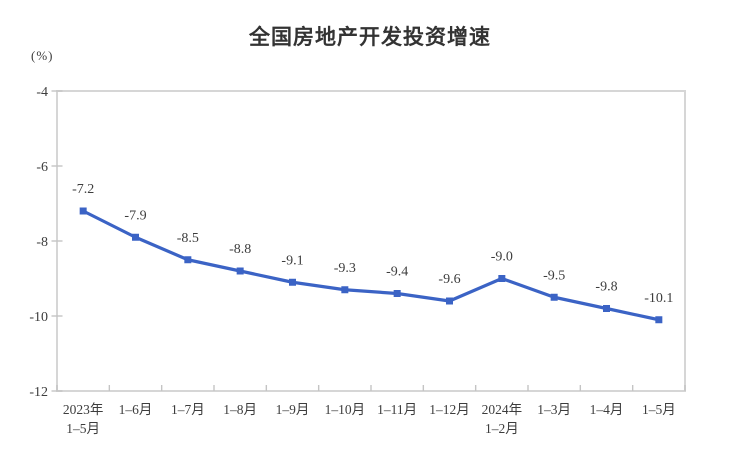 This screenshot has height=474, width=740. I want to click on x-axis-tick-label: 1–8月, so click(240, 409).